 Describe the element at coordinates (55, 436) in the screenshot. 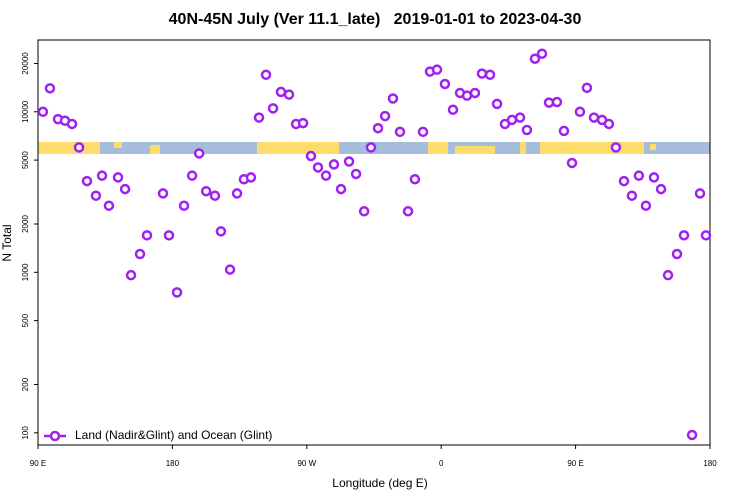

I see `legend-marker` at that location.